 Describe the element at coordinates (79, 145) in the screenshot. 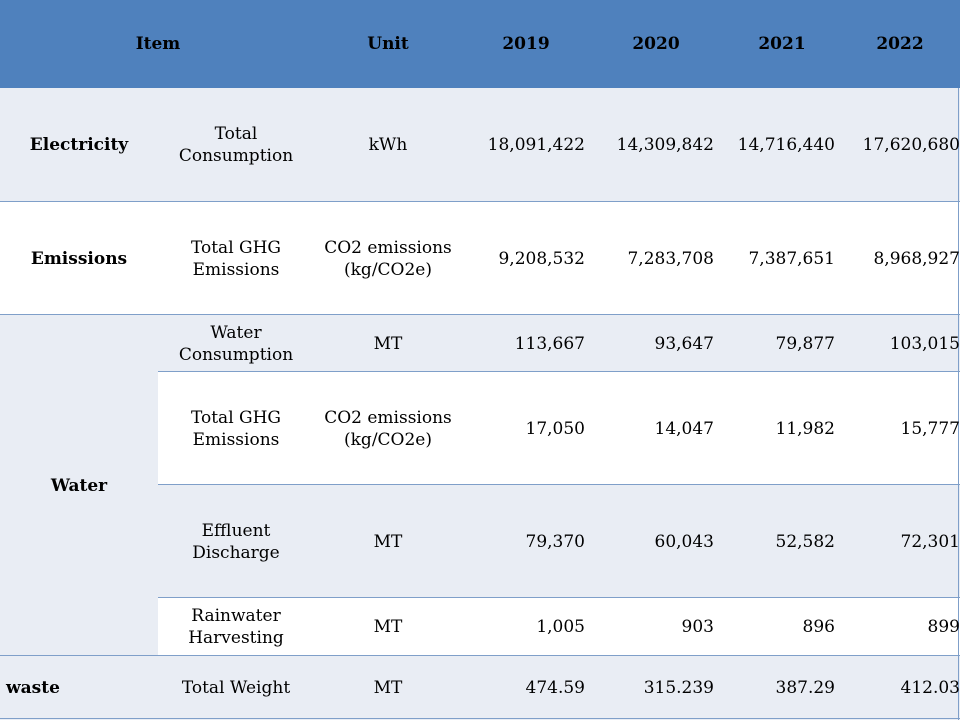

I see `category-electricity: Electricity` at that location.